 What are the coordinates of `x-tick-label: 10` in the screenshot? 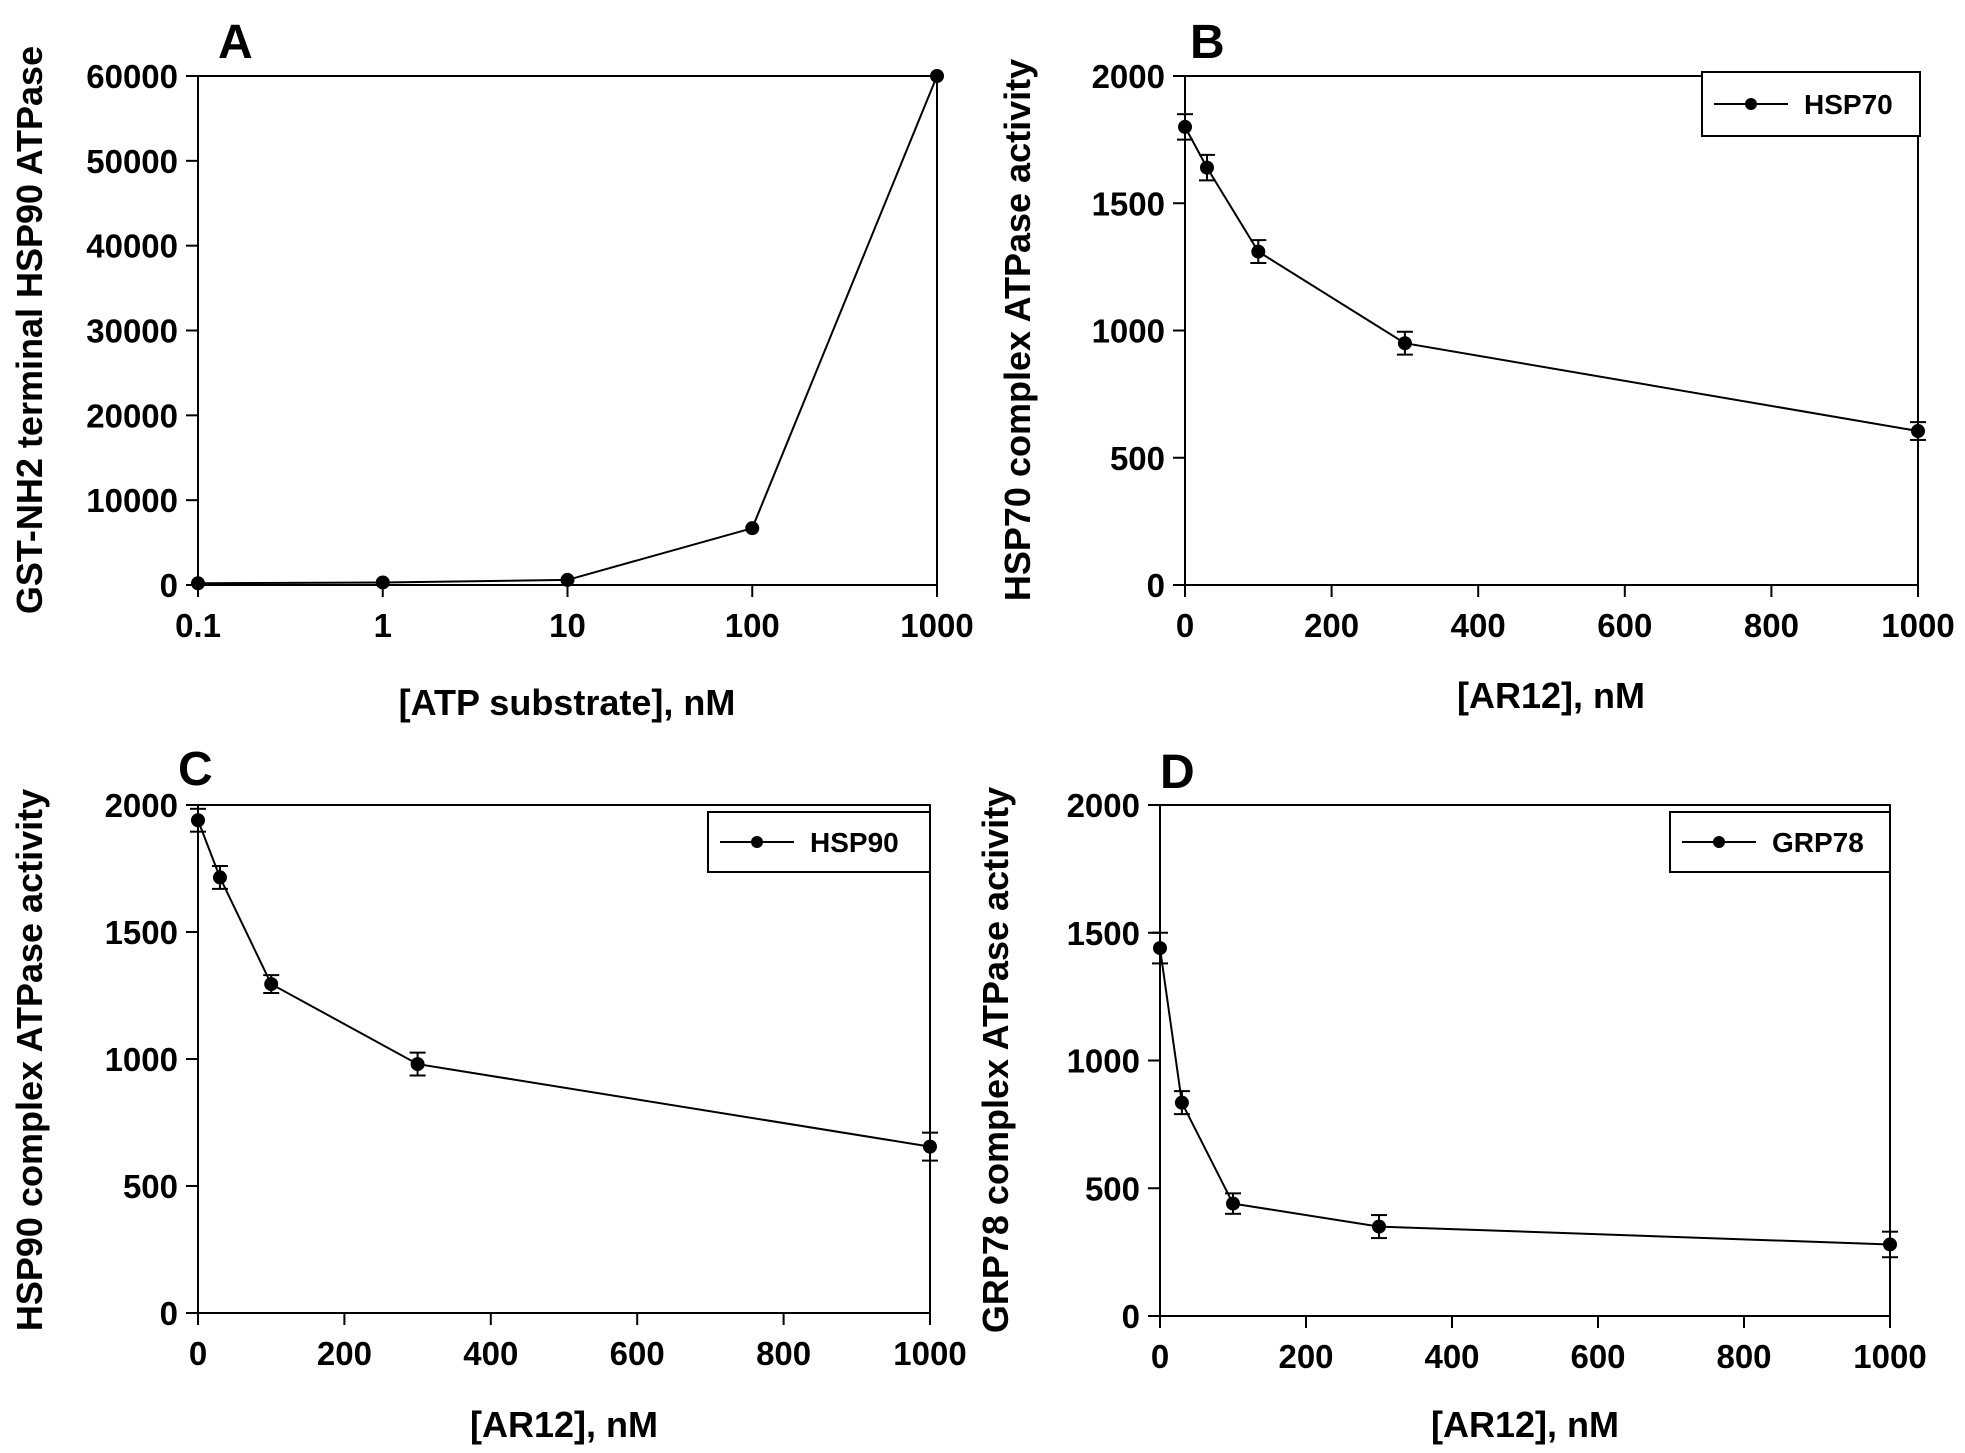 It's located at (567, 625).